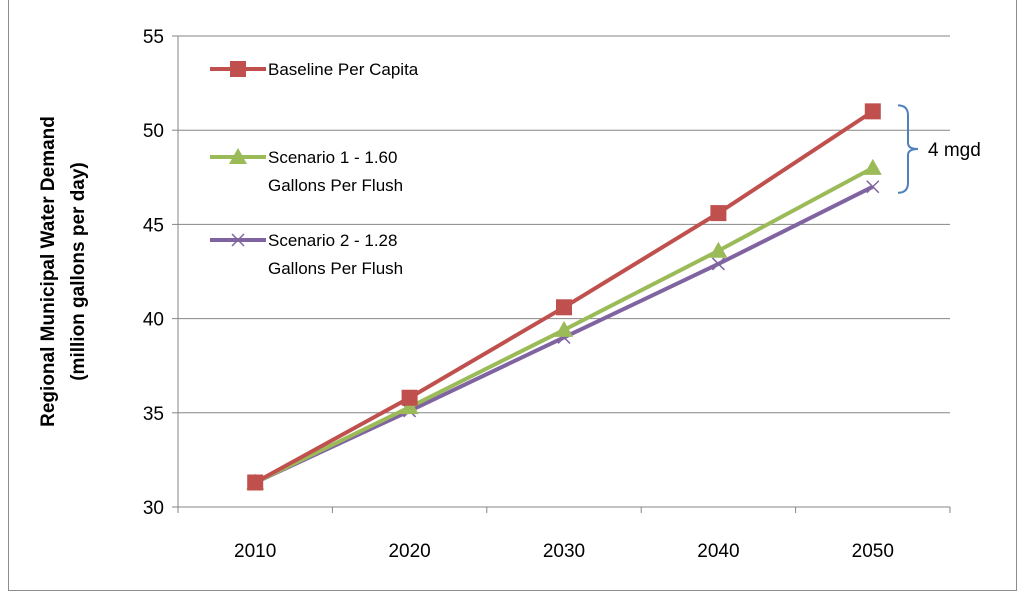  I want to click on y-tick-labels: 30 35 40 45 50 55, so click(153, 273).